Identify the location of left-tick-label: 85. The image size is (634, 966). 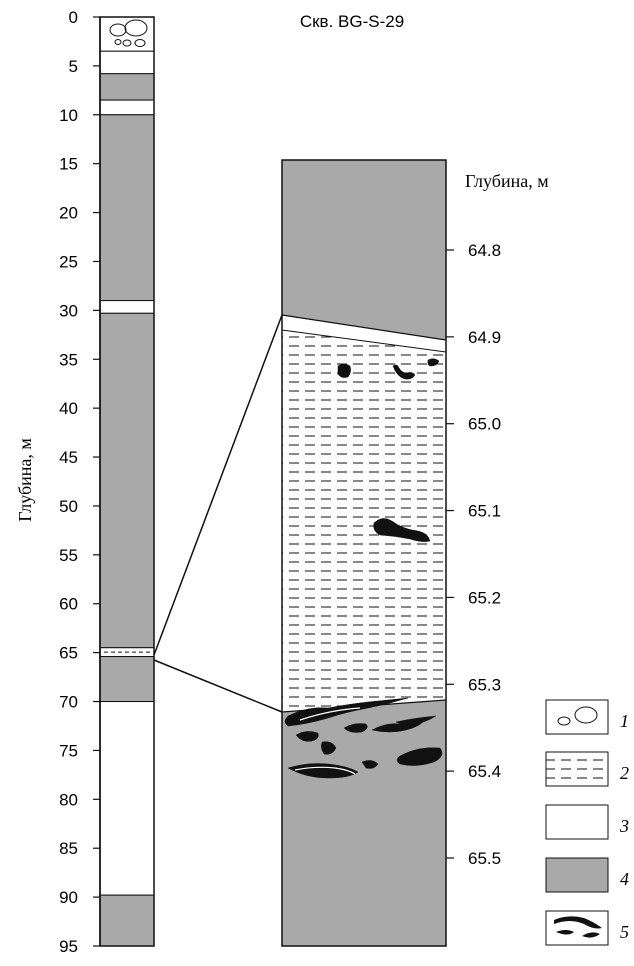
(68, 848).